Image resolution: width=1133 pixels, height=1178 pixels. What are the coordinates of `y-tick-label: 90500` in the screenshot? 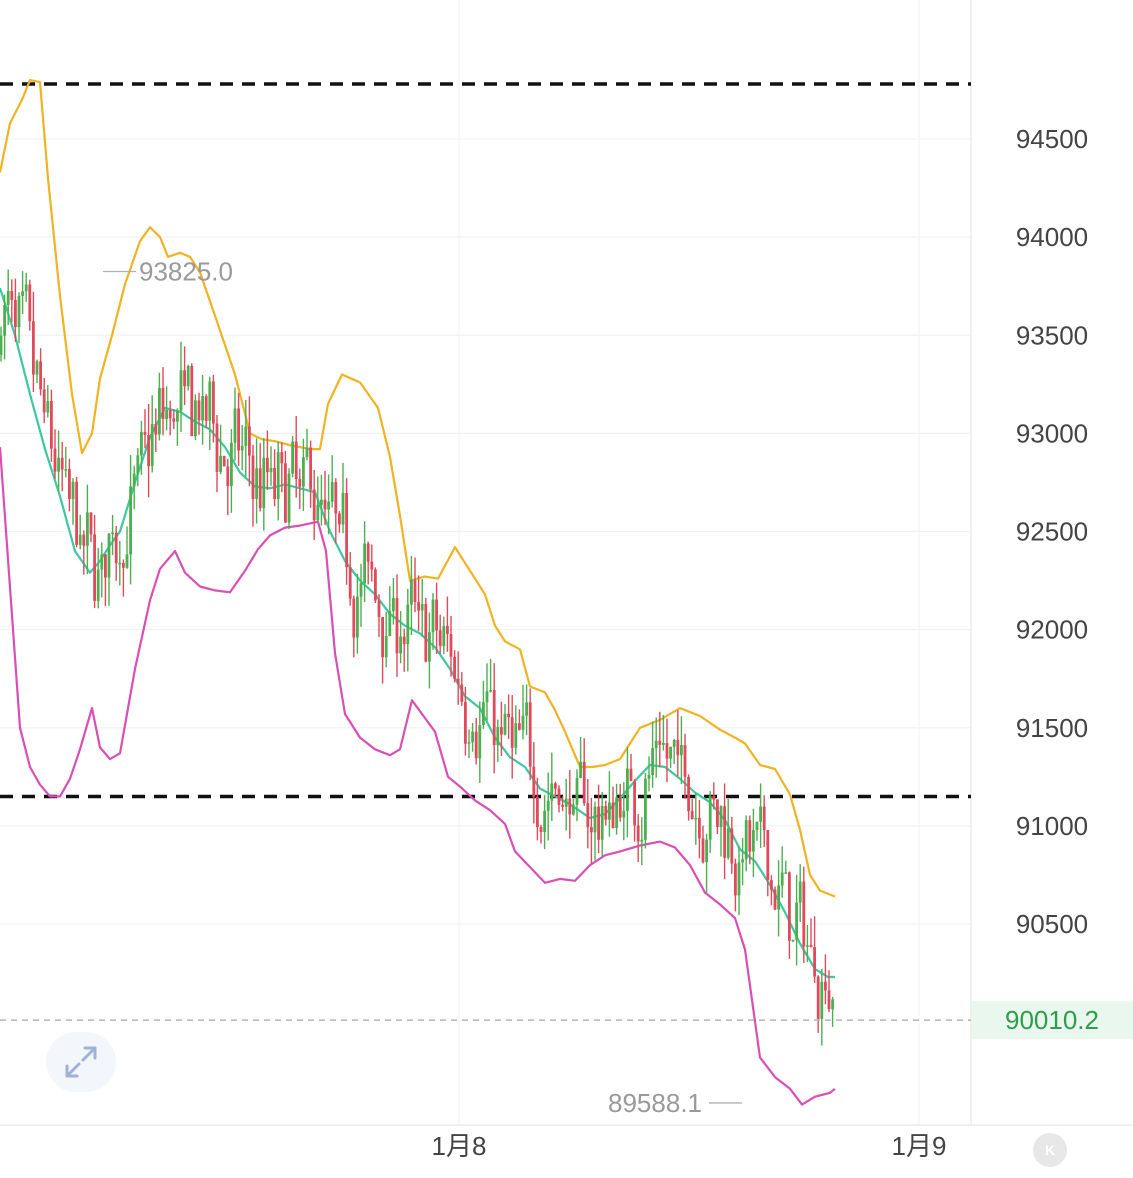 It's located at (1052, 924).